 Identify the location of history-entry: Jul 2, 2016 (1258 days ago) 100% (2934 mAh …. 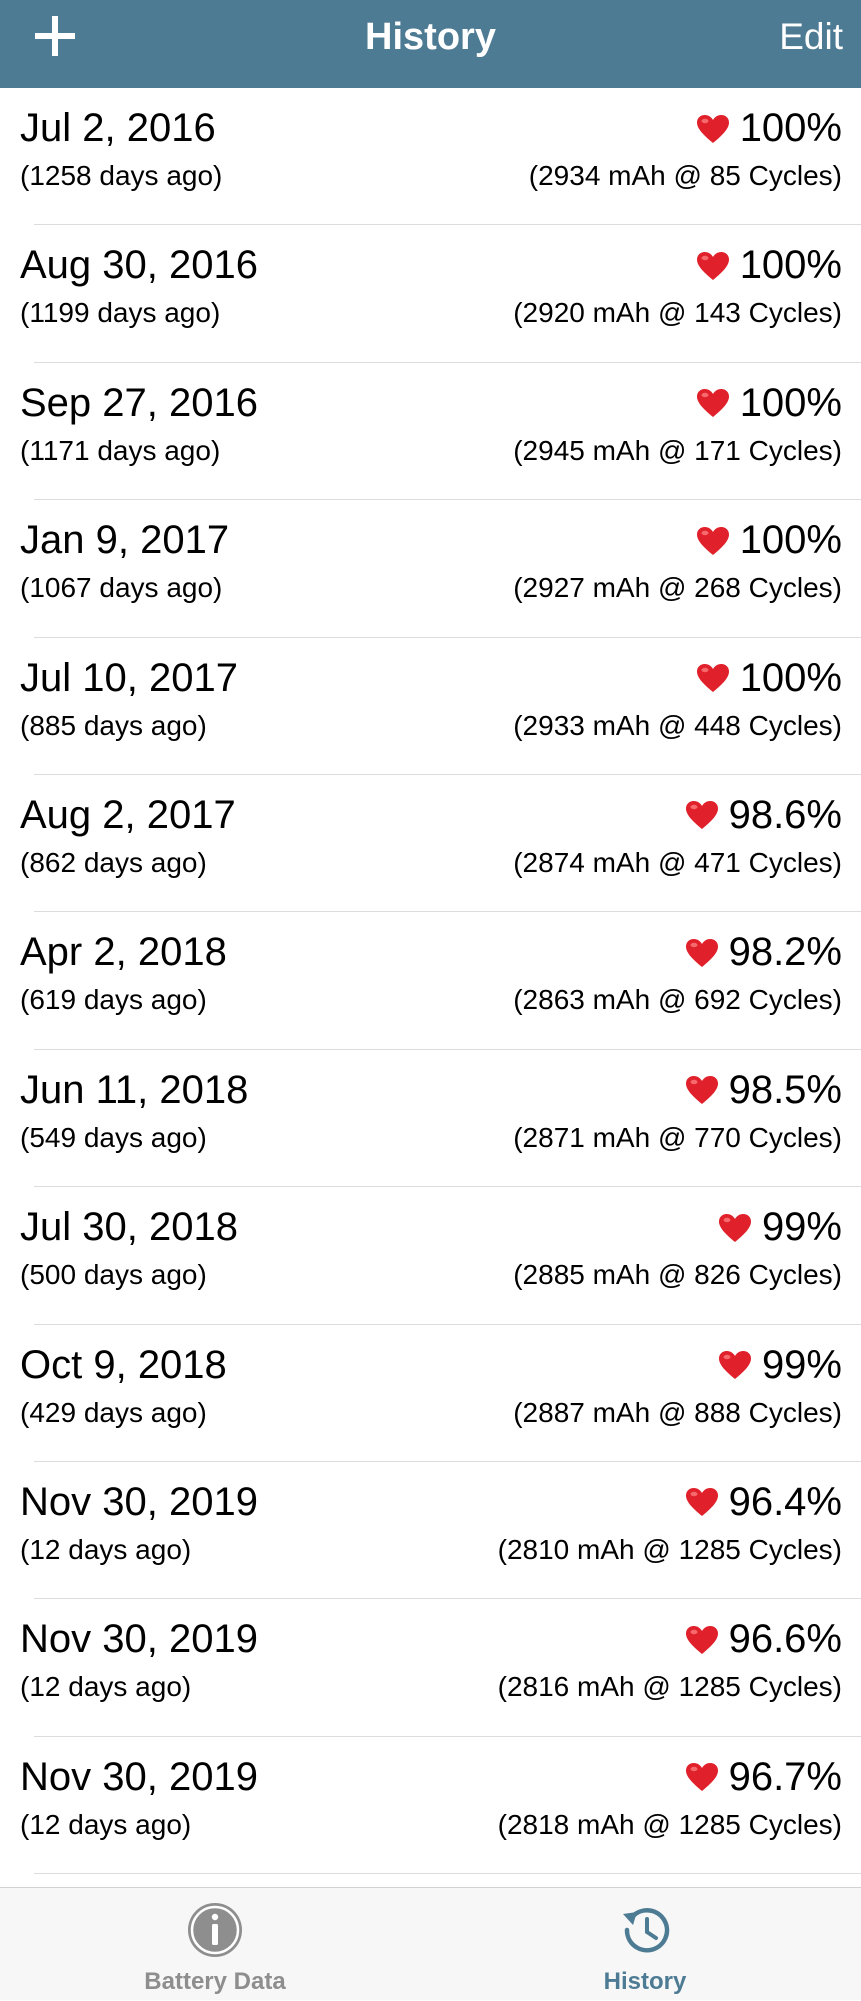
(440, 157).